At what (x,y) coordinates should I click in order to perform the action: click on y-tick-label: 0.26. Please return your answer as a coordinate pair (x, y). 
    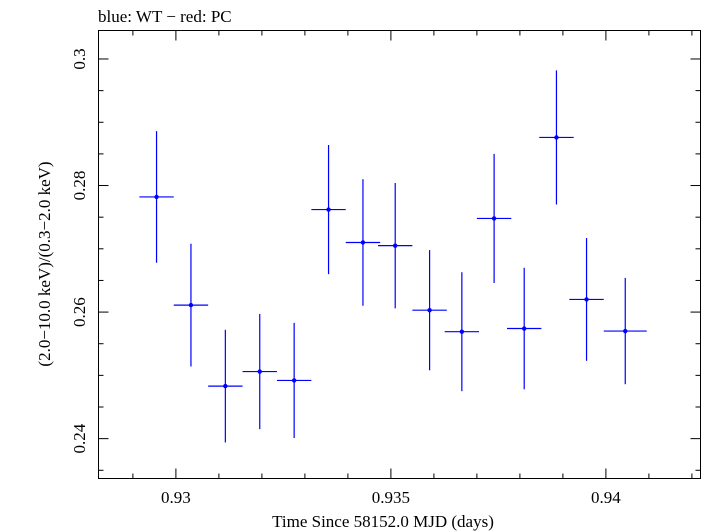
    Looking at the image, I should click on (79, 312).